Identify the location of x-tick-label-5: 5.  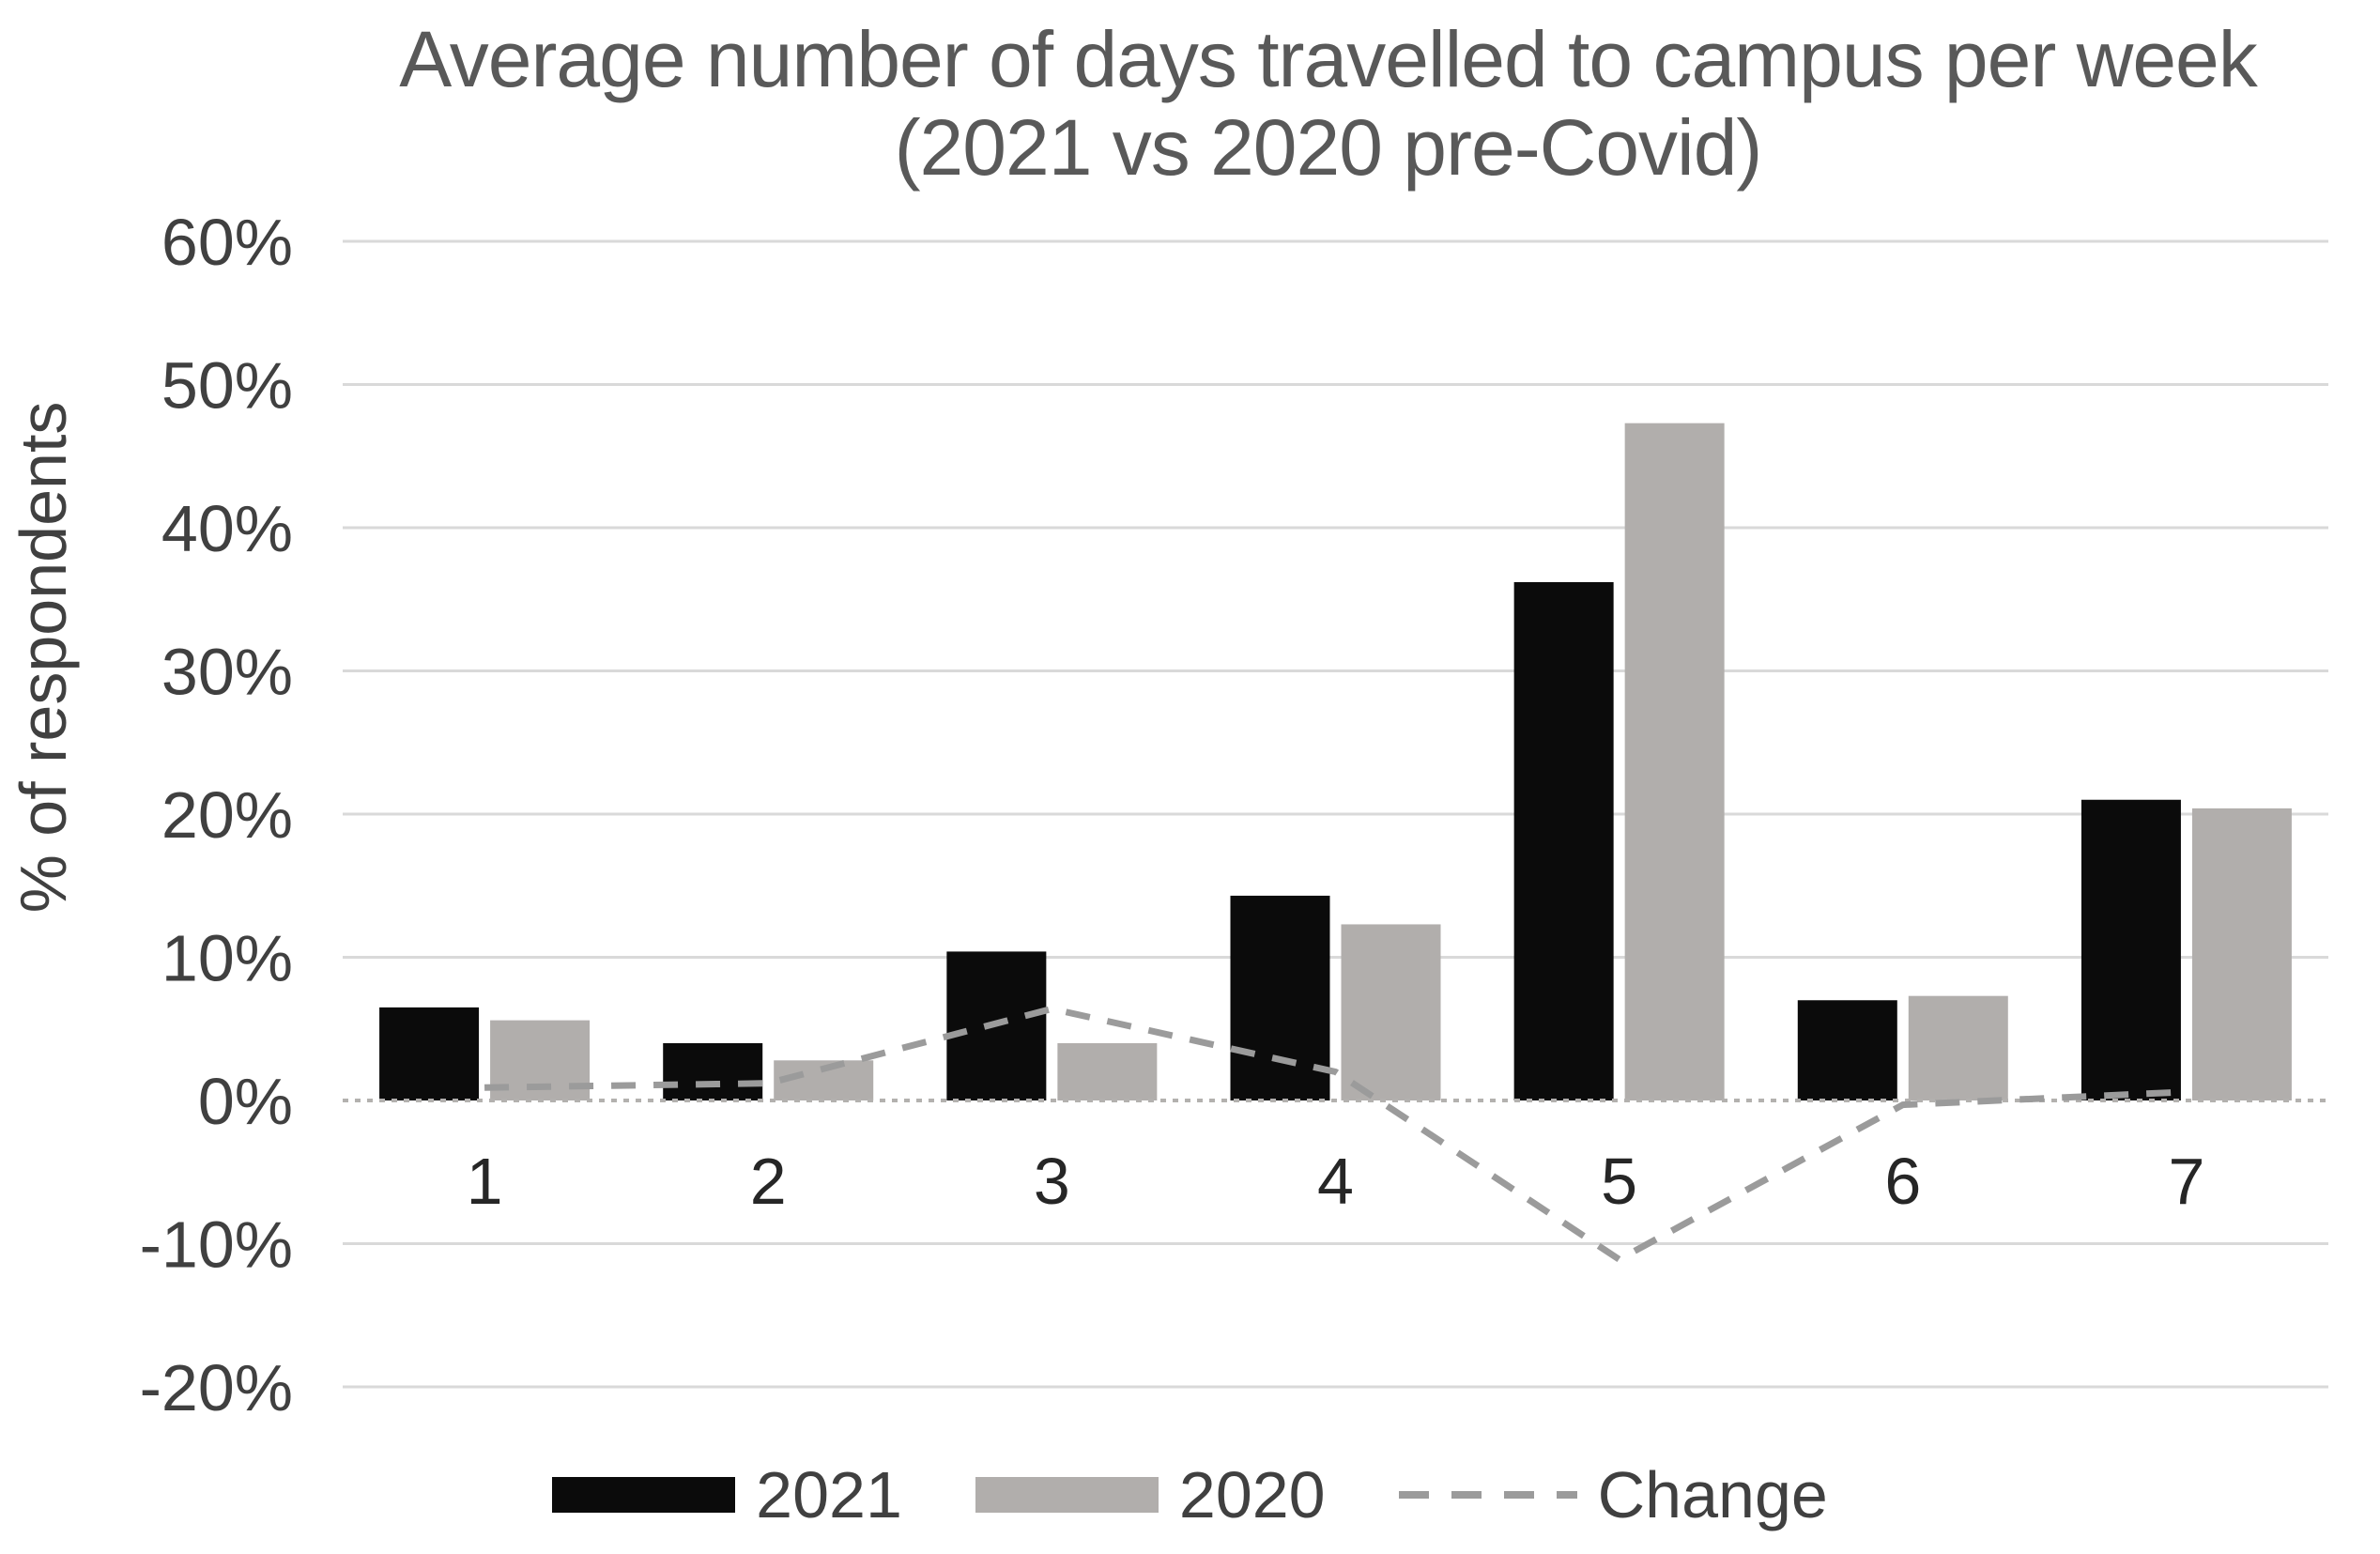
(1619, 1181).